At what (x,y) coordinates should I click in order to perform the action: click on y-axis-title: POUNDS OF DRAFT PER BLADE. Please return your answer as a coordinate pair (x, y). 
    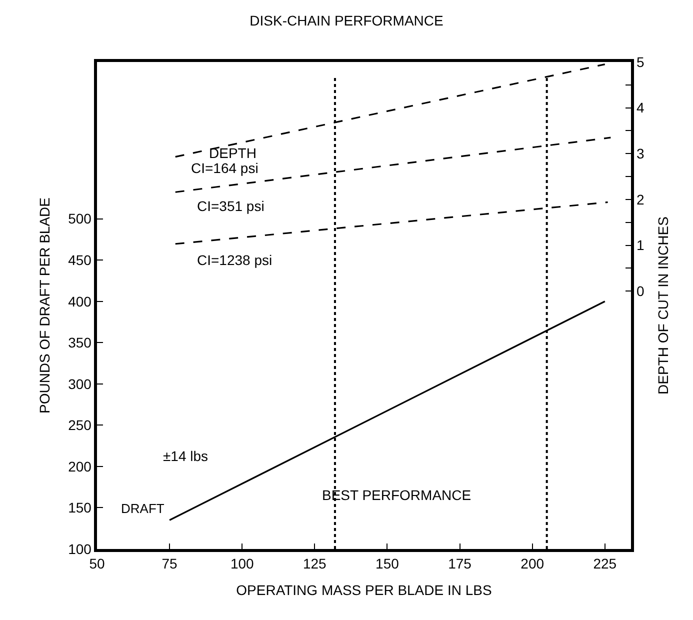
    Looking at the image, I should click on (44, 305).